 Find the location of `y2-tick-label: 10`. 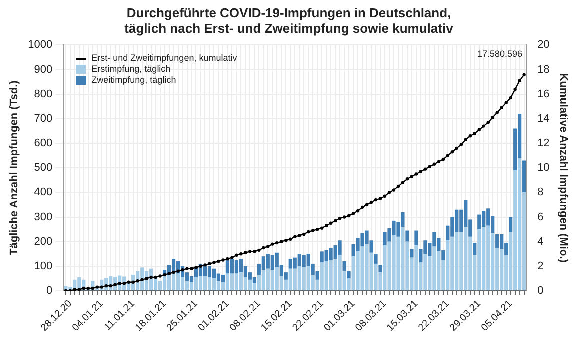

y2-tick-label: 10 is located at coordinates (544, 168).